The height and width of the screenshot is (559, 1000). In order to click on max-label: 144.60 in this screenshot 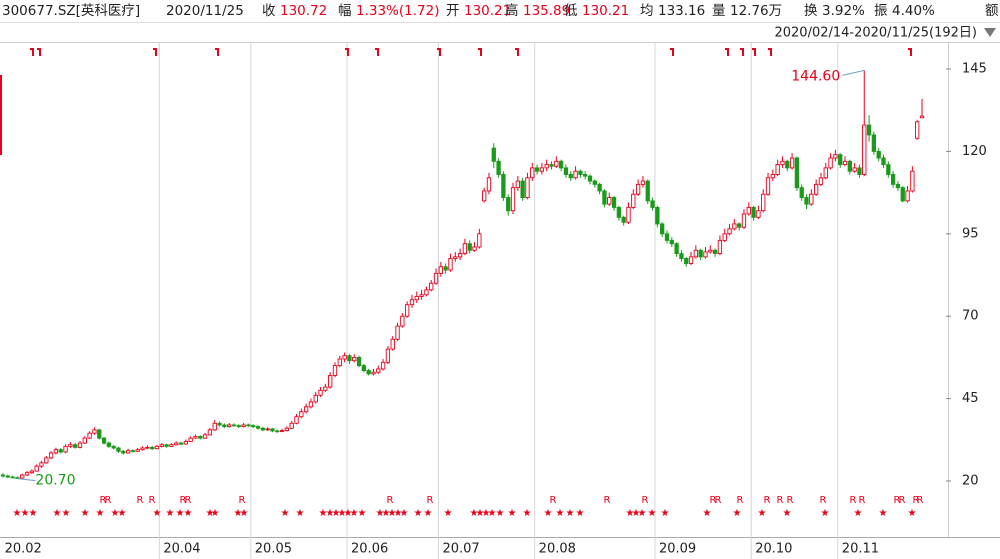, I will do `click(815, 76)`.